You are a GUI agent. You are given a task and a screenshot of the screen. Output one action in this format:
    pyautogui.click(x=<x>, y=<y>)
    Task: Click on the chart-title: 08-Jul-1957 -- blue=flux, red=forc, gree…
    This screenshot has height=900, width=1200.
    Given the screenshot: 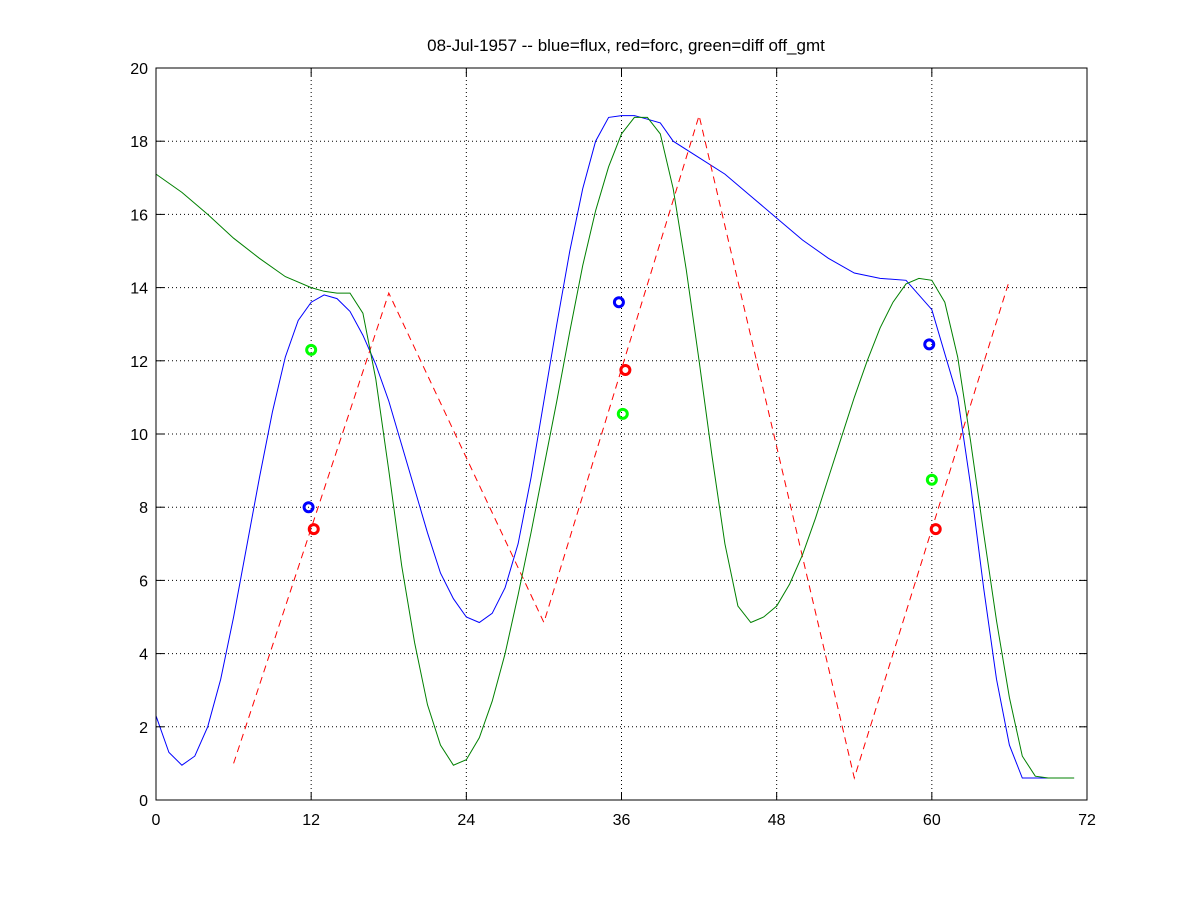 What is the action you would take?
    pyautogui.click(x=626, y=45)
    